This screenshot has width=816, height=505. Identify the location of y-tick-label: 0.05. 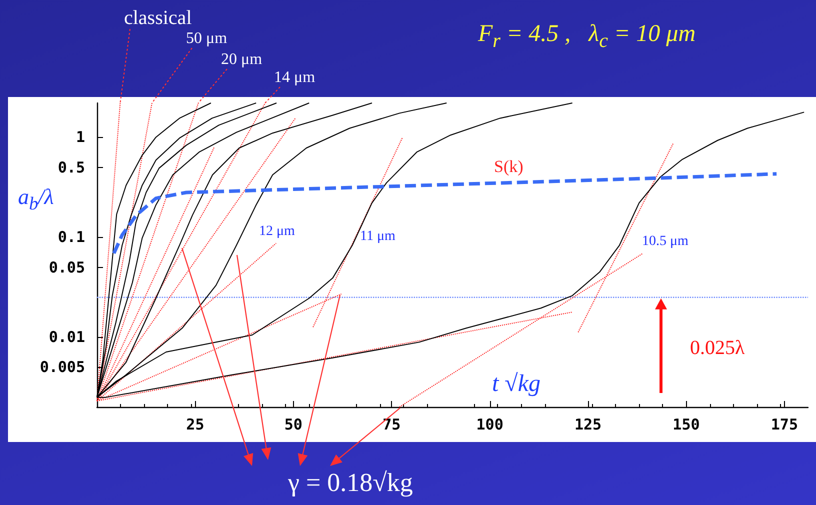
(66, 267).